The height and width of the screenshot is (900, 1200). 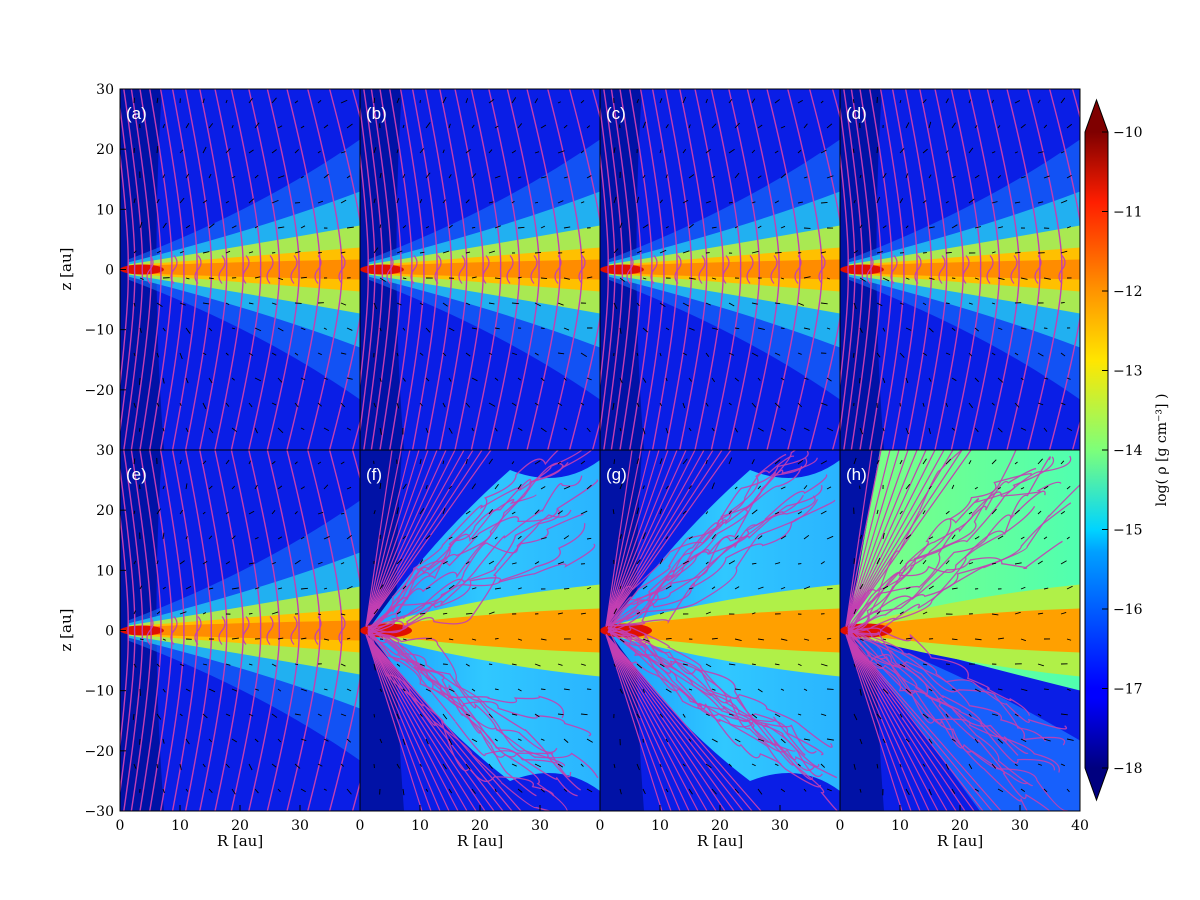 What do you see at coordinates (99, 812) in the screenshot?
I see `y-tick-label: −30` at bounding box center [99, 812].